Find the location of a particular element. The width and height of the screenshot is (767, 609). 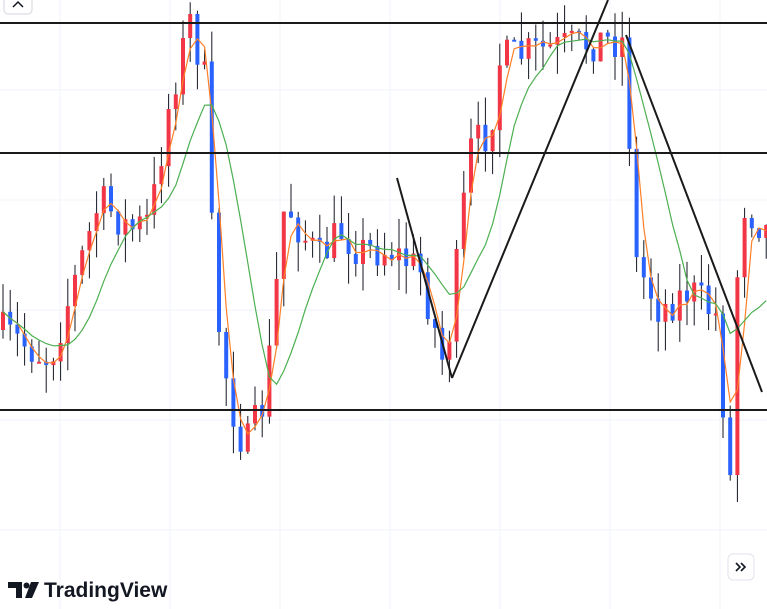

tradingview-logo: TradingView is located at coordinates (88, 590).